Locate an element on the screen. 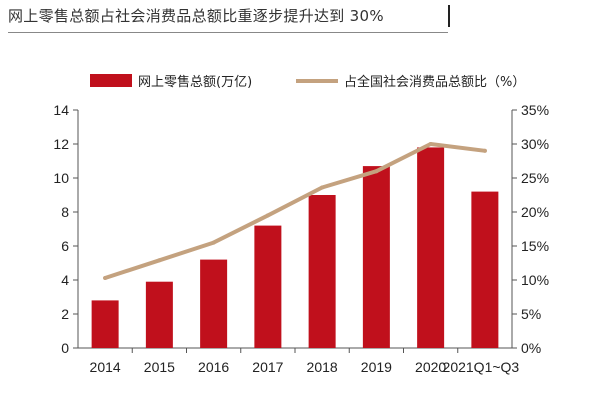  y-left-tick-label: 0 is located at coordinates (65, 348).